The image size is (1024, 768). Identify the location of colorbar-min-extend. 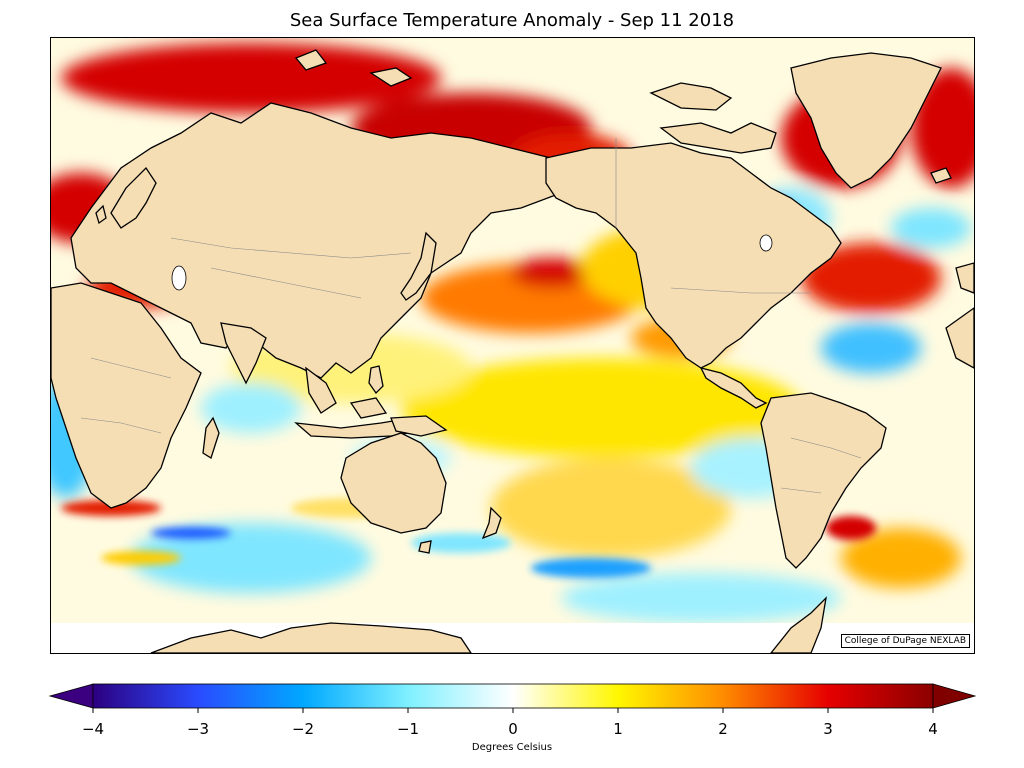
(71, 696).